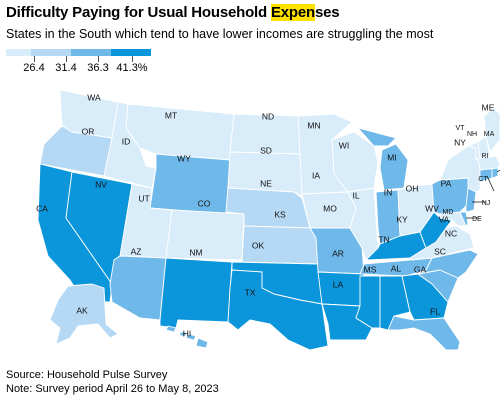 The width and height of the screenshot is (500, 407). I want to click on state-MS, so click(368, 302).